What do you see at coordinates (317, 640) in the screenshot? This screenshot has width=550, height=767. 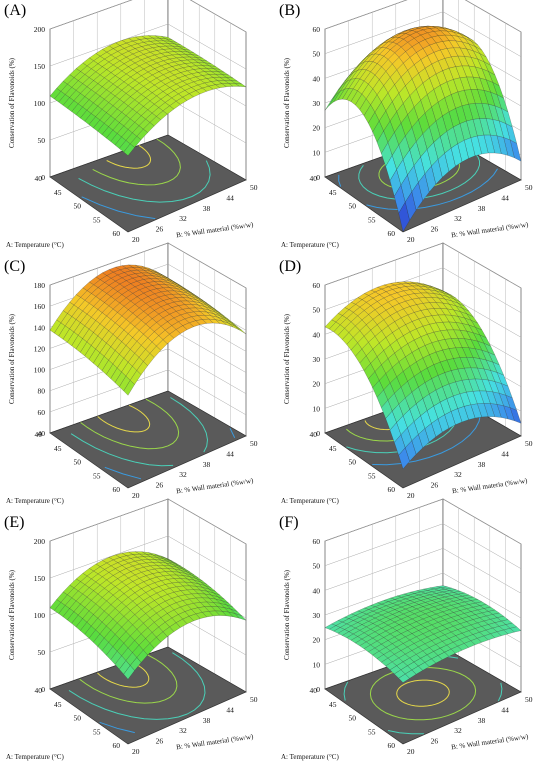 I see `z-tick-label: 20` at bounding box center [317, 640].